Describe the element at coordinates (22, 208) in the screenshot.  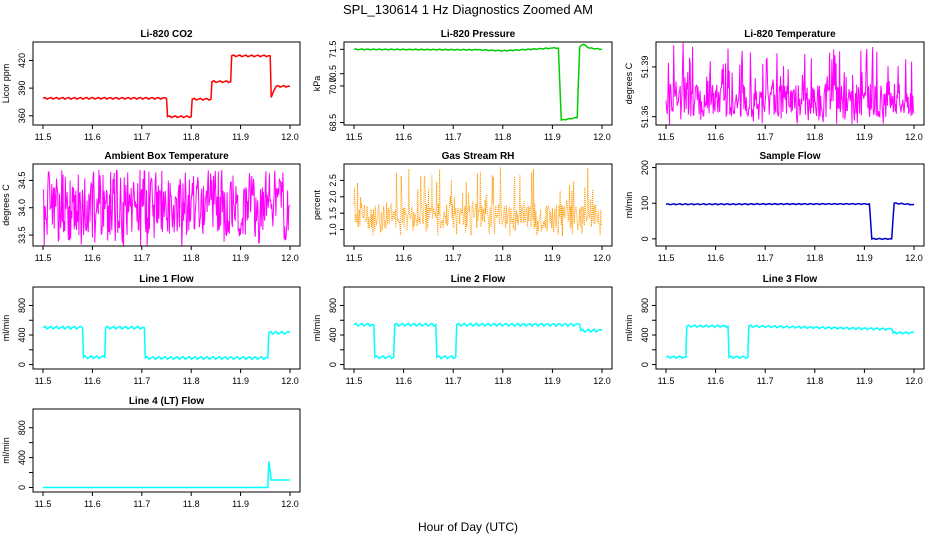
I see `y-tick-label: 34.0` at that location.